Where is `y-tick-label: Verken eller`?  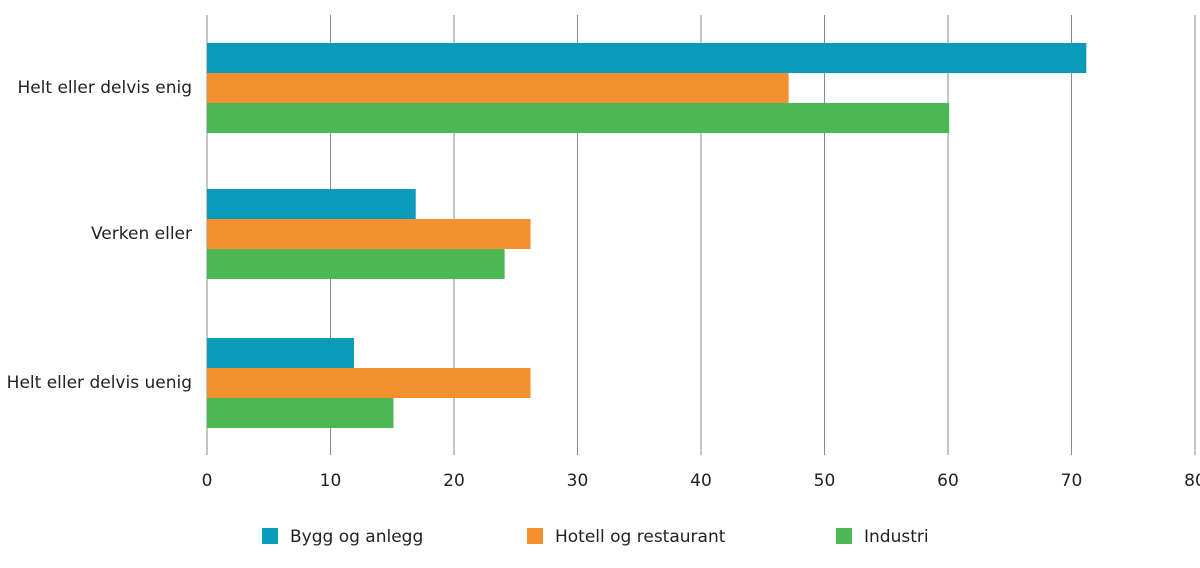
y-tick-label: Verken eller is located at coordinates (141, 234).